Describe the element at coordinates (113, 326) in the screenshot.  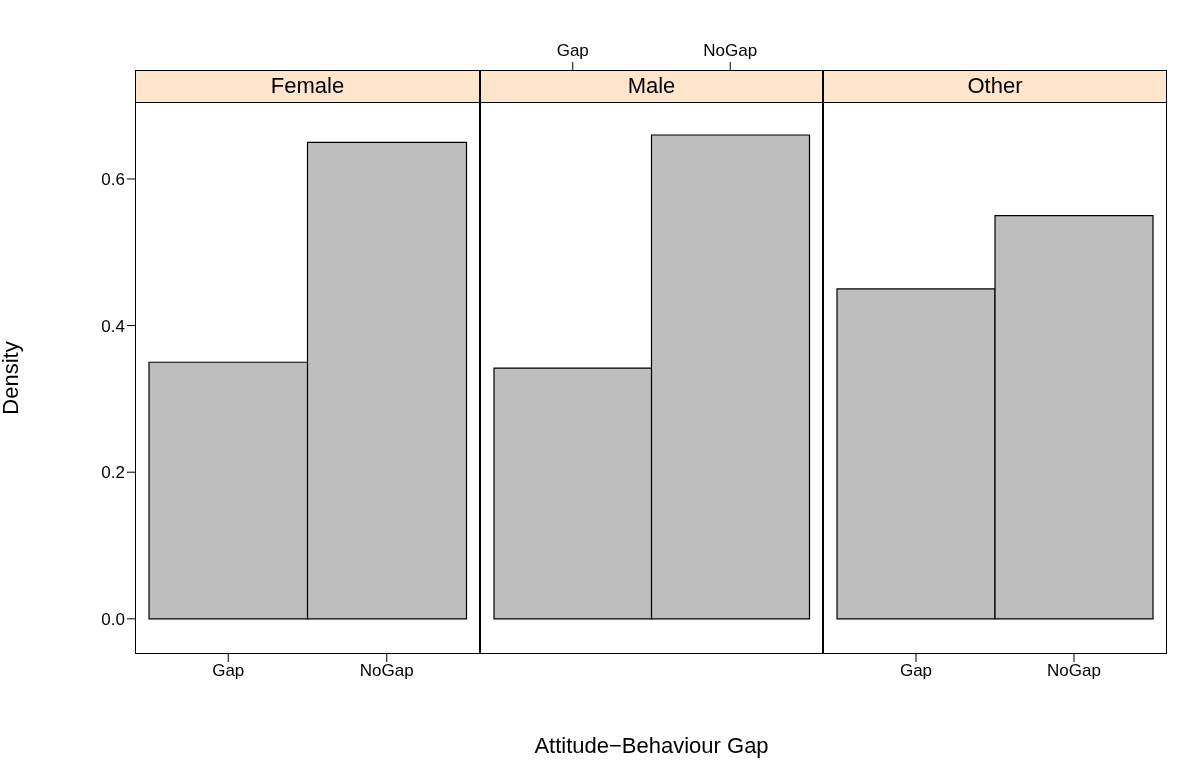
I see `y-tick-label: 0.4` at that location.